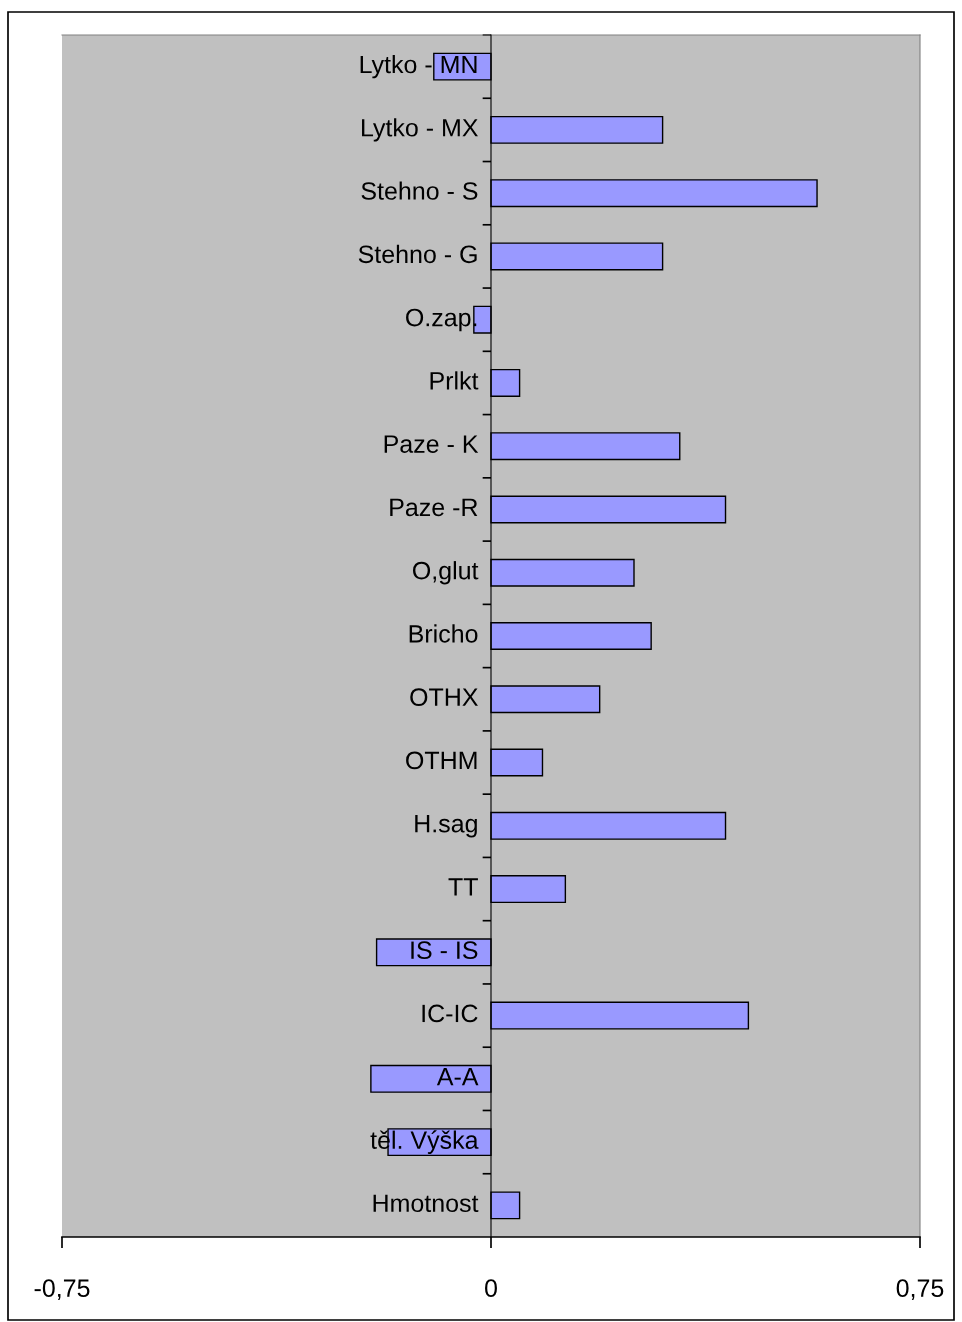 Image resolution: width=962 pixels, height=1322 pixels. I want to click on y-tick-label: Hmotnost, so click(426, 1203).